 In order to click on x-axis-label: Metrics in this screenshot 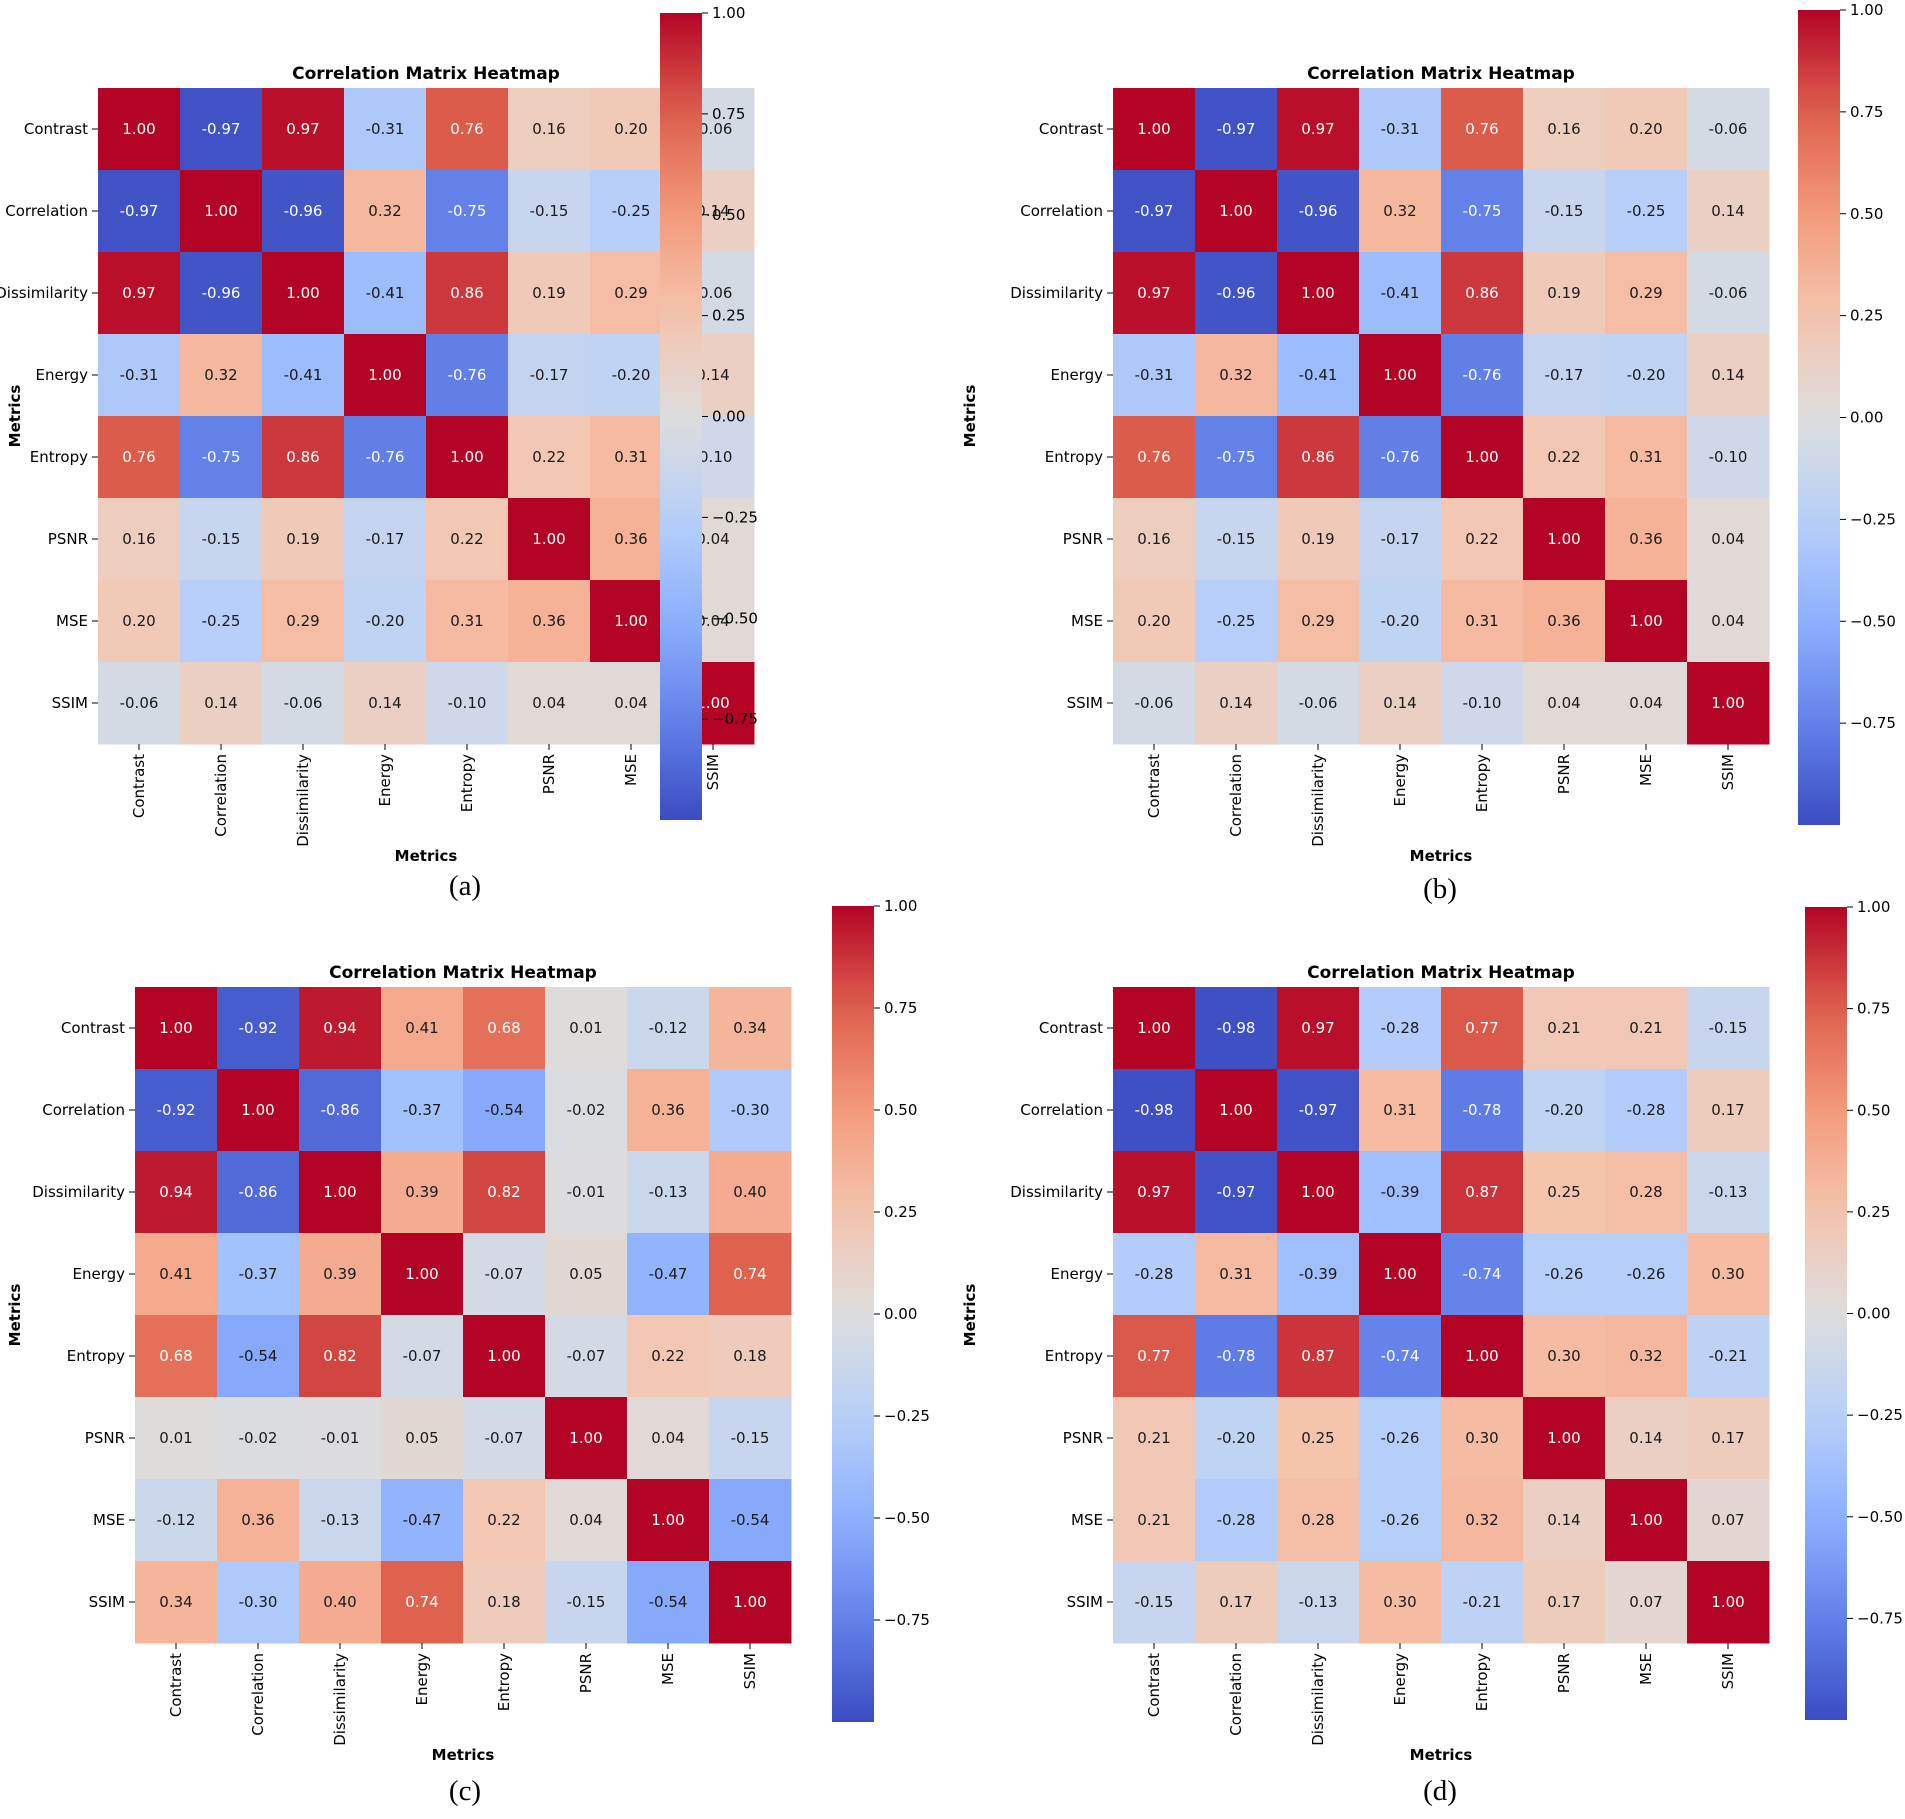, I will do `click(426, 856)`.